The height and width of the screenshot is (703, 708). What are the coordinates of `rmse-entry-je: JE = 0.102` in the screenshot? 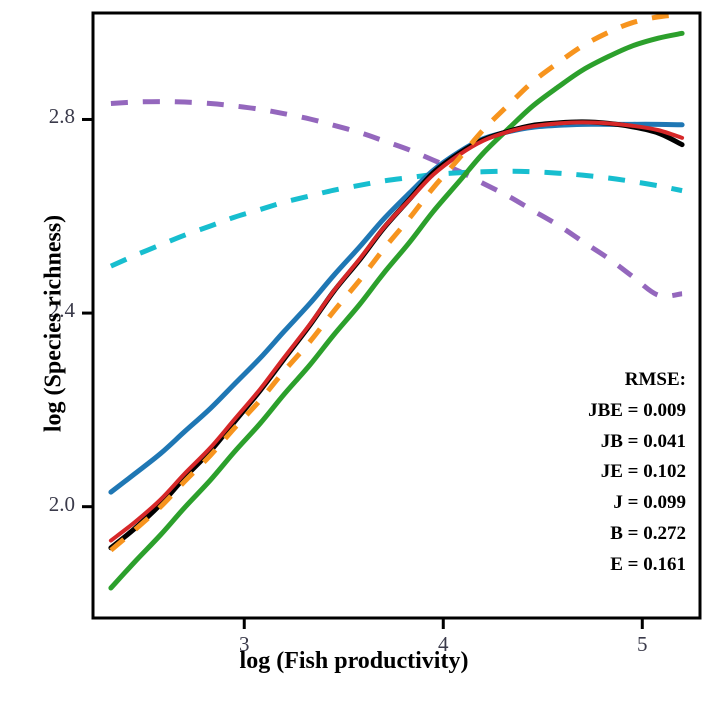 It's located at (643, 472).